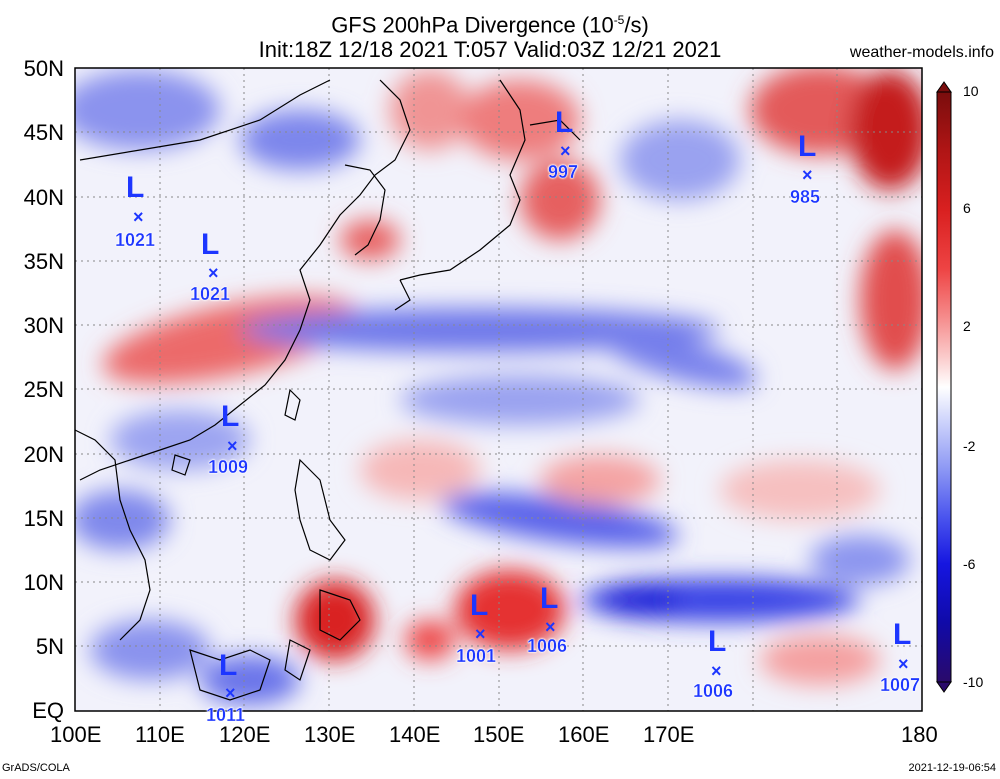  I want to click on colorbar-label-m6: -6, so click(969, 564).